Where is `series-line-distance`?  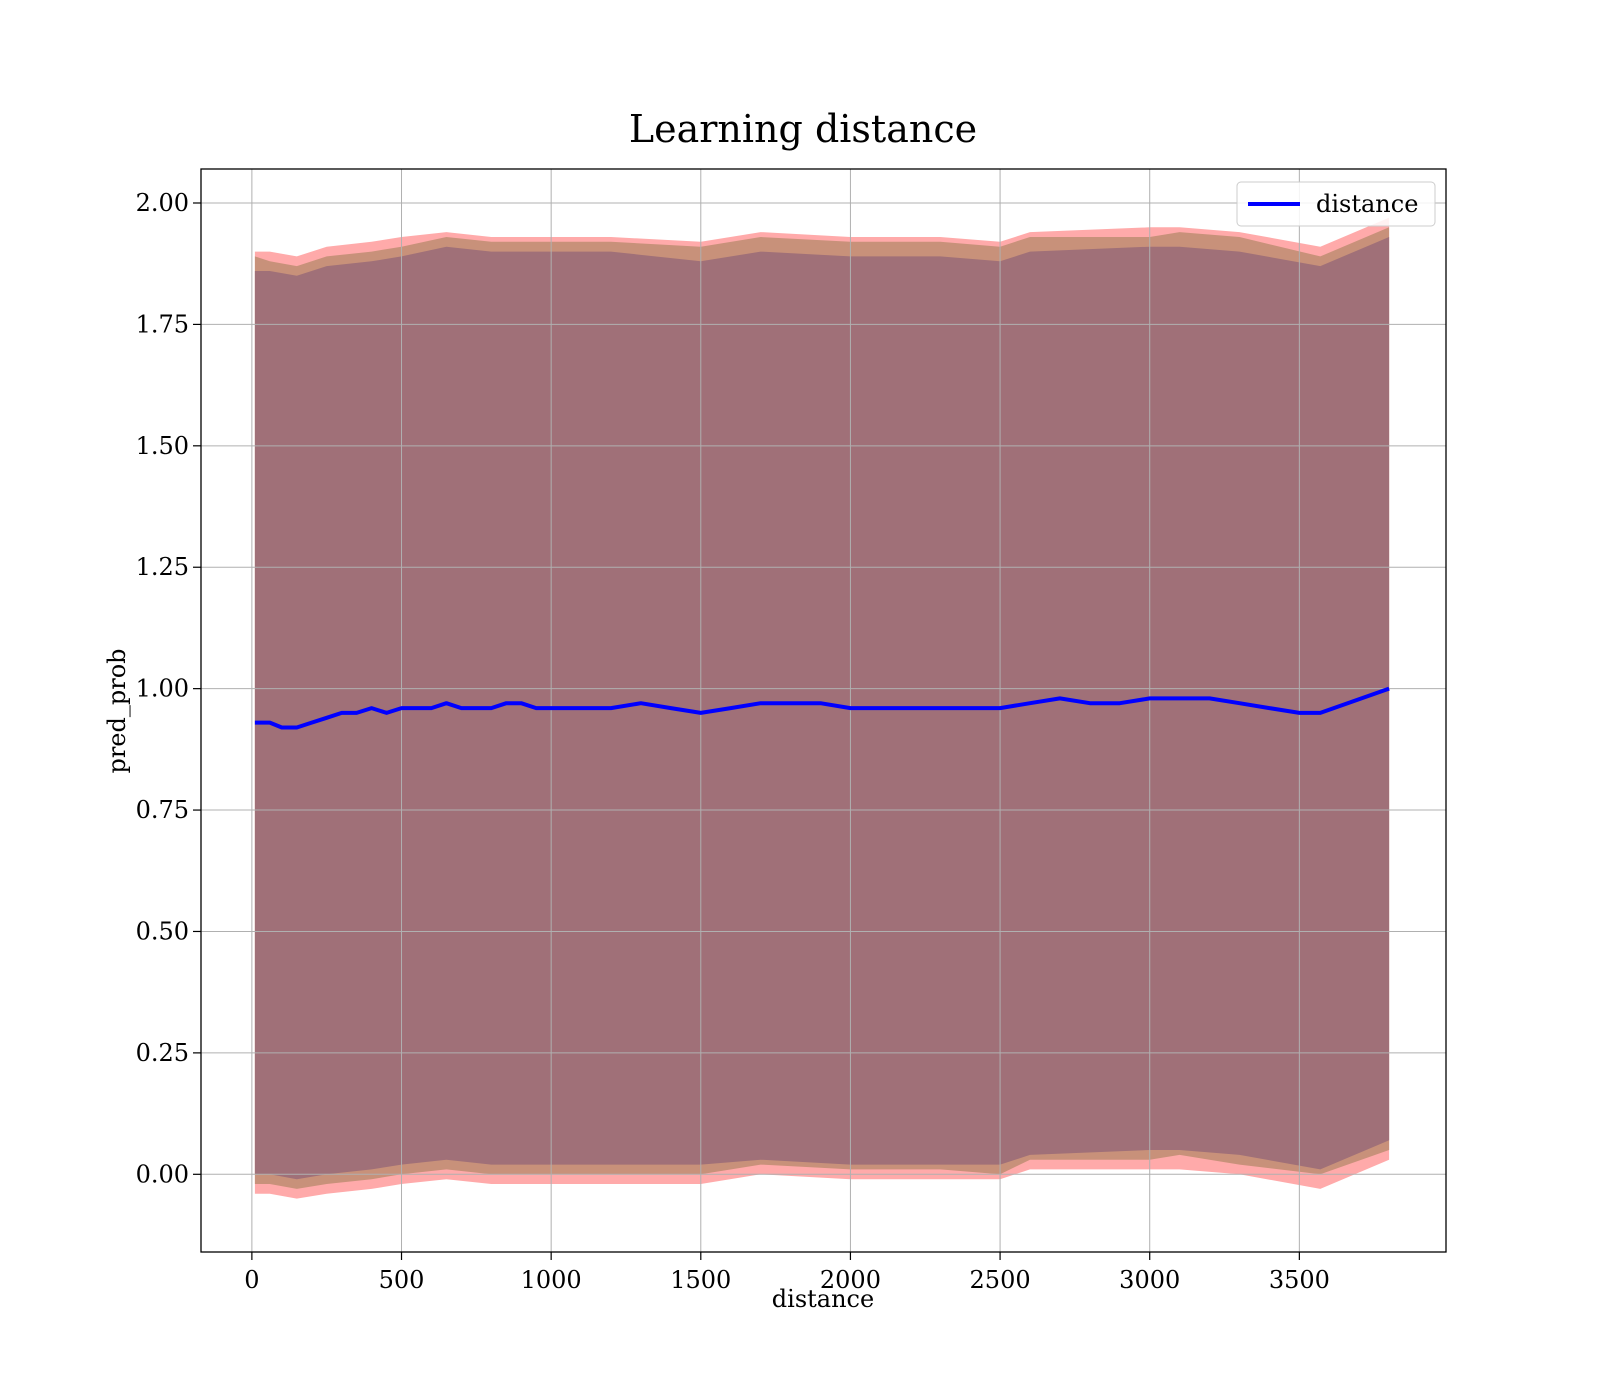 series-line-distance is located at coordinates (822, 708).